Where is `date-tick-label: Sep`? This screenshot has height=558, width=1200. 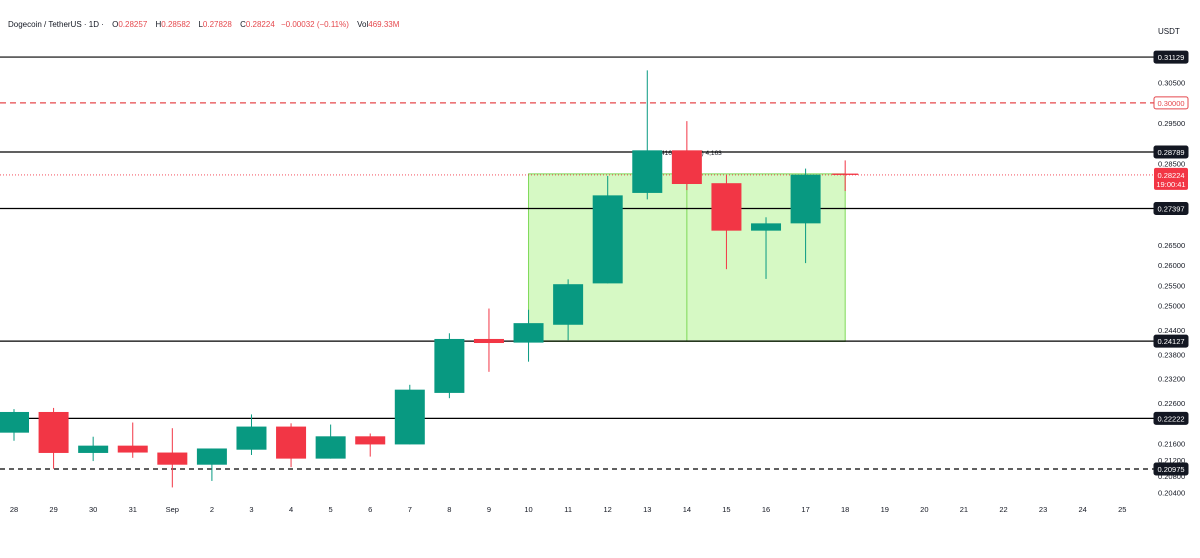 date-tick-label: Sep is located at coordinates (172, 509).